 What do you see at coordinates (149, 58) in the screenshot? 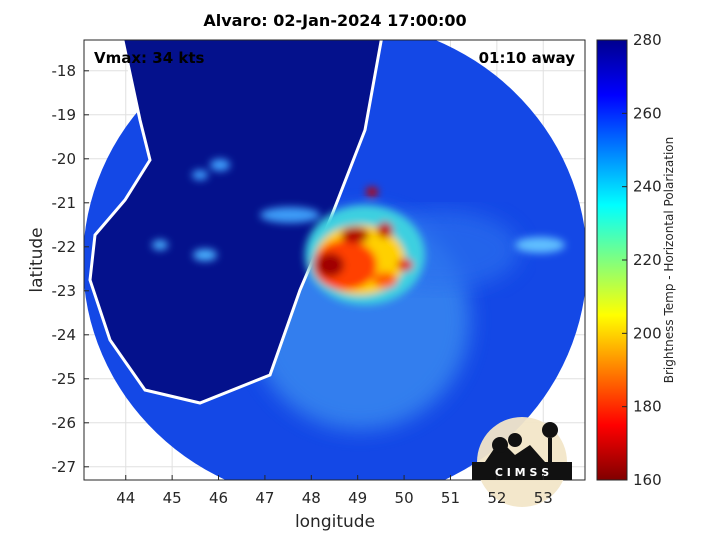
I see `annotation: Vmax: 34 kts` at bounding box center [149, 58].